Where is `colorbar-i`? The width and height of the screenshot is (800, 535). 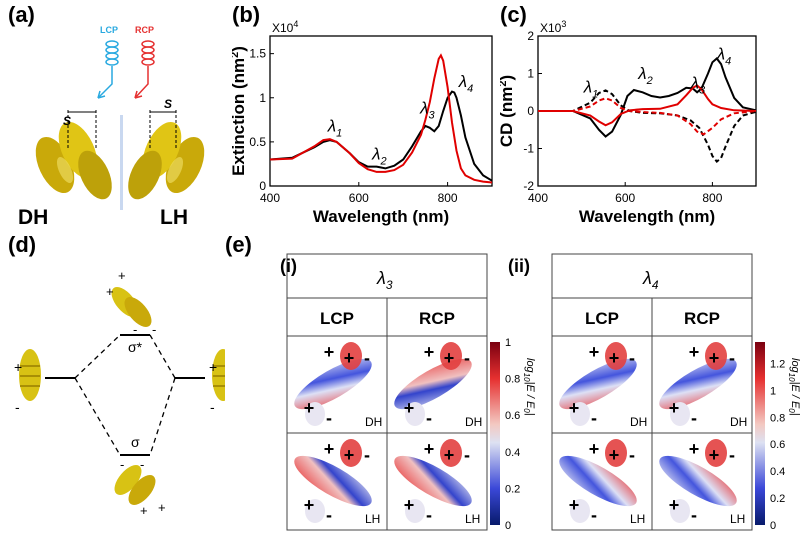
colorbar-i is located at coordinates (495, 433).